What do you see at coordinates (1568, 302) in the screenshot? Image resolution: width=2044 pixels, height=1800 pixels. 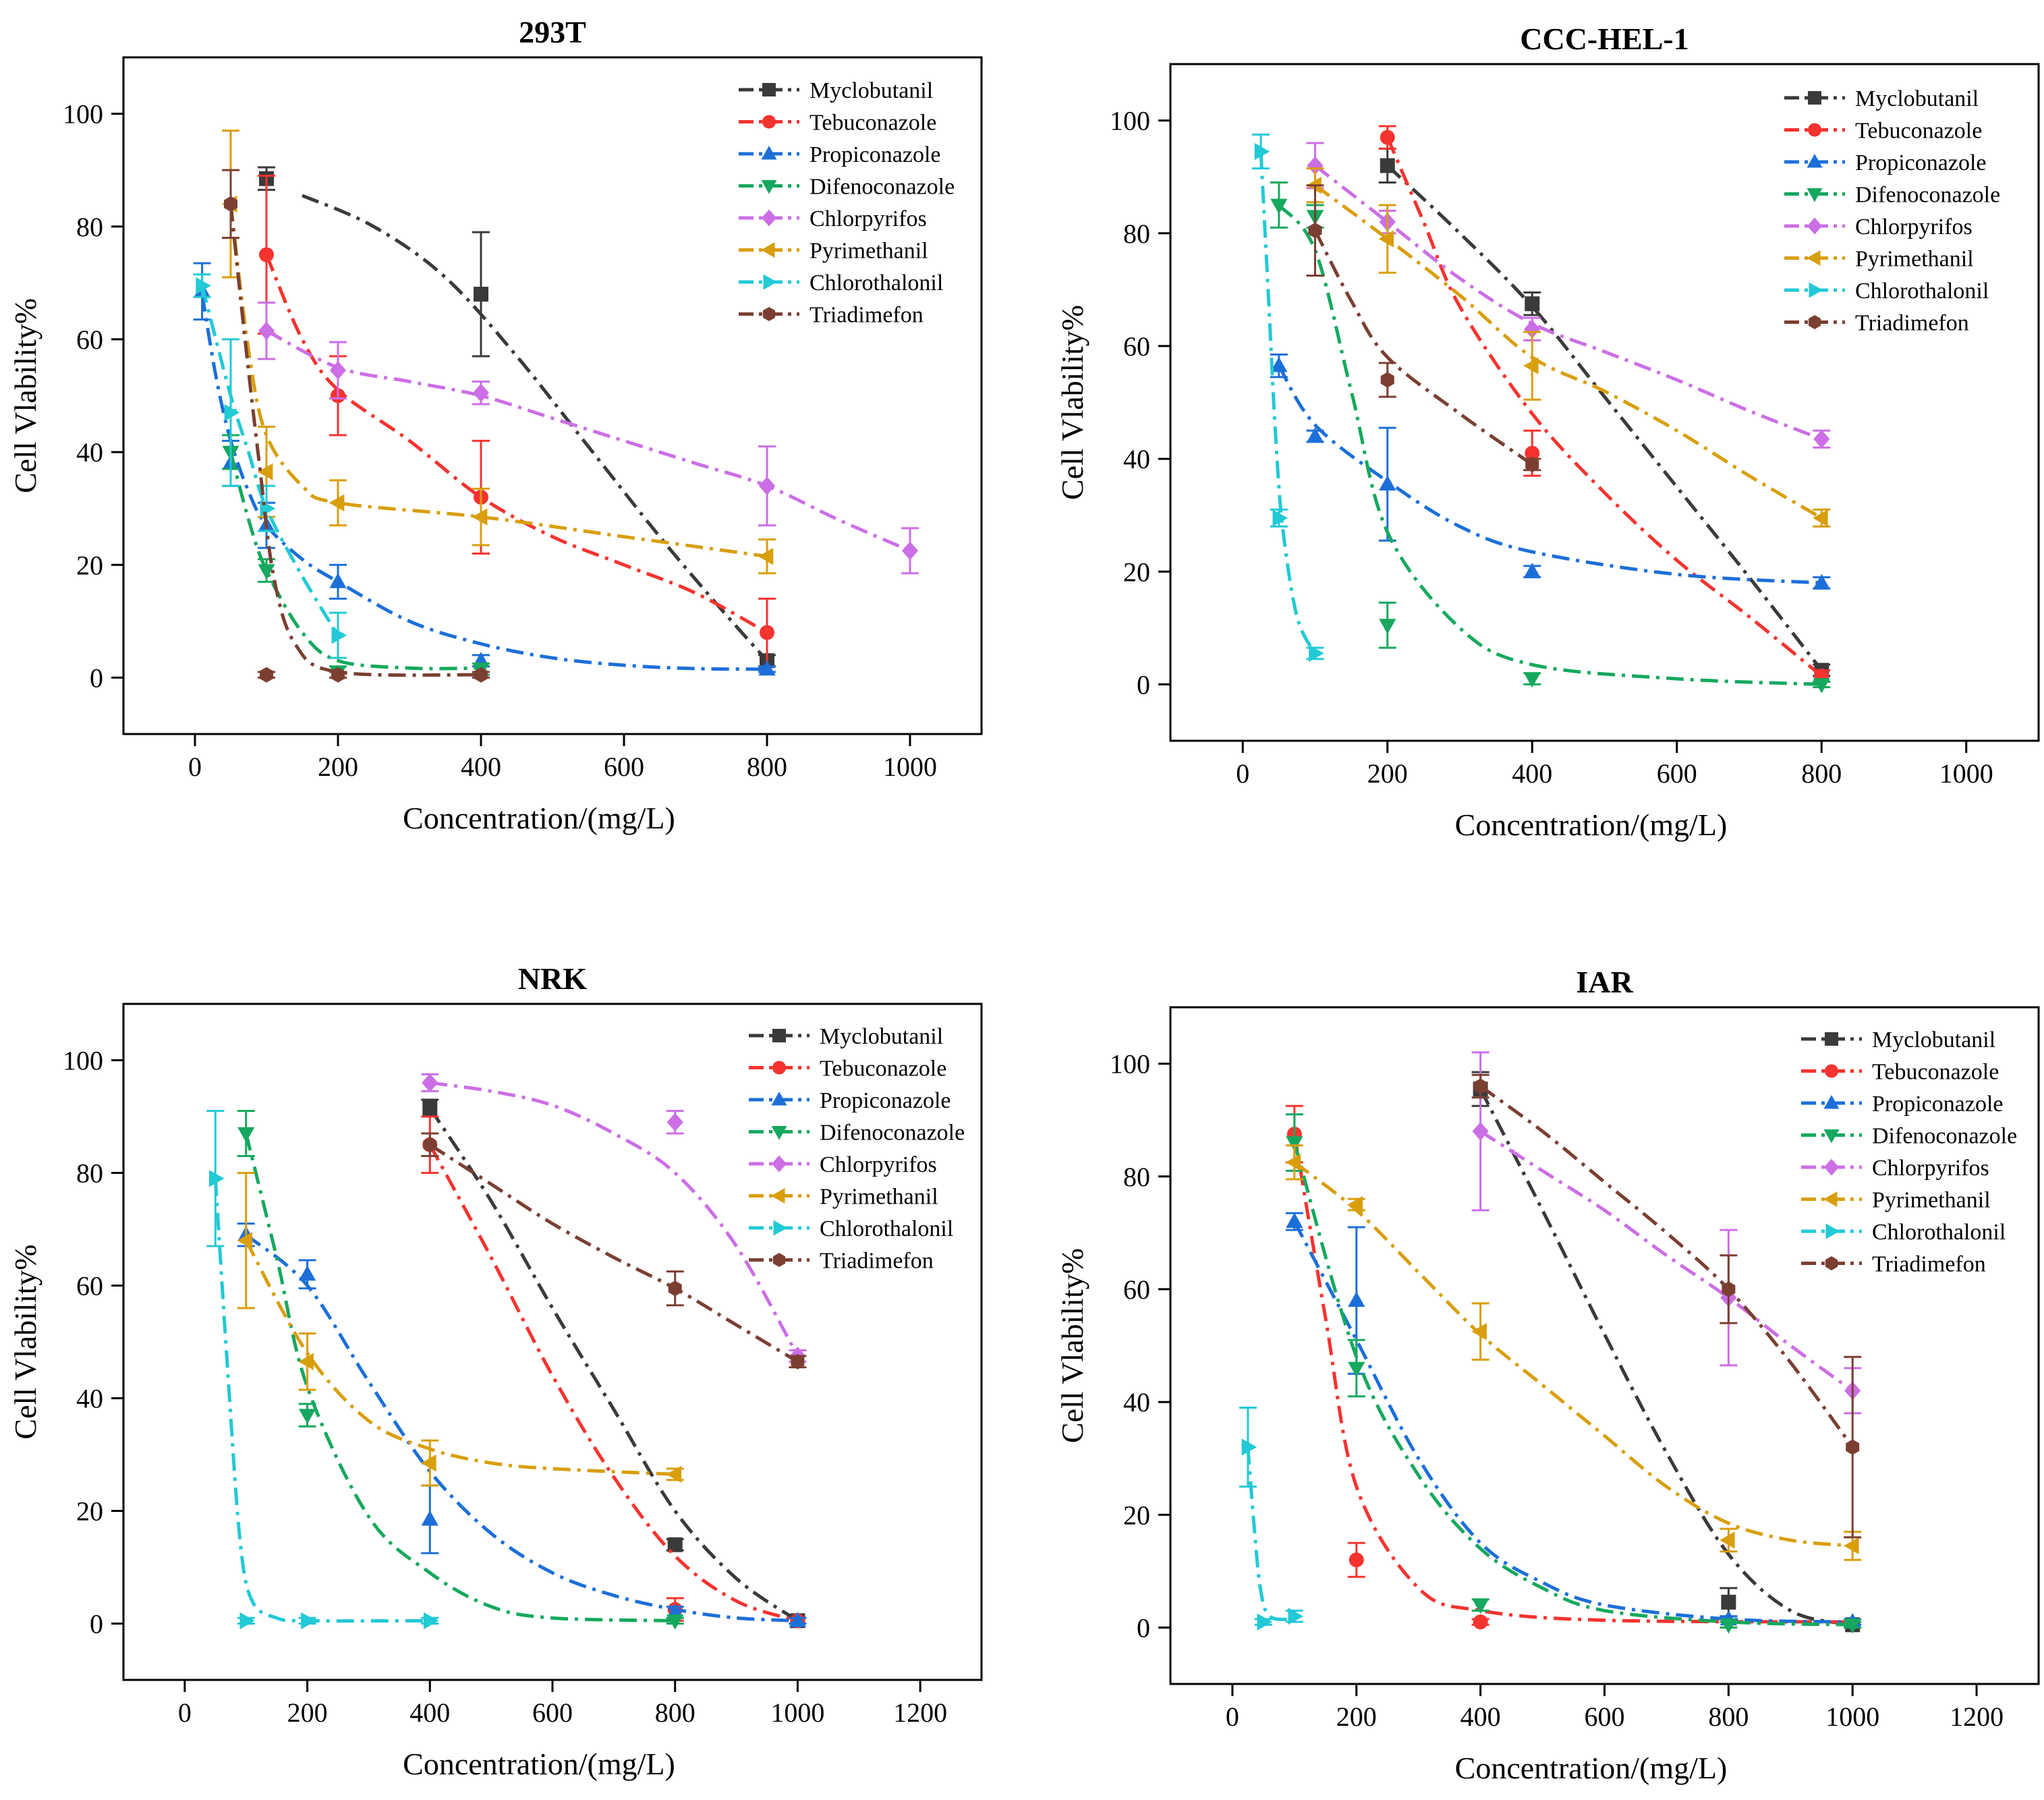 I see `fit-curve-chlorpyrifos` at bounding box center [1568, 302].